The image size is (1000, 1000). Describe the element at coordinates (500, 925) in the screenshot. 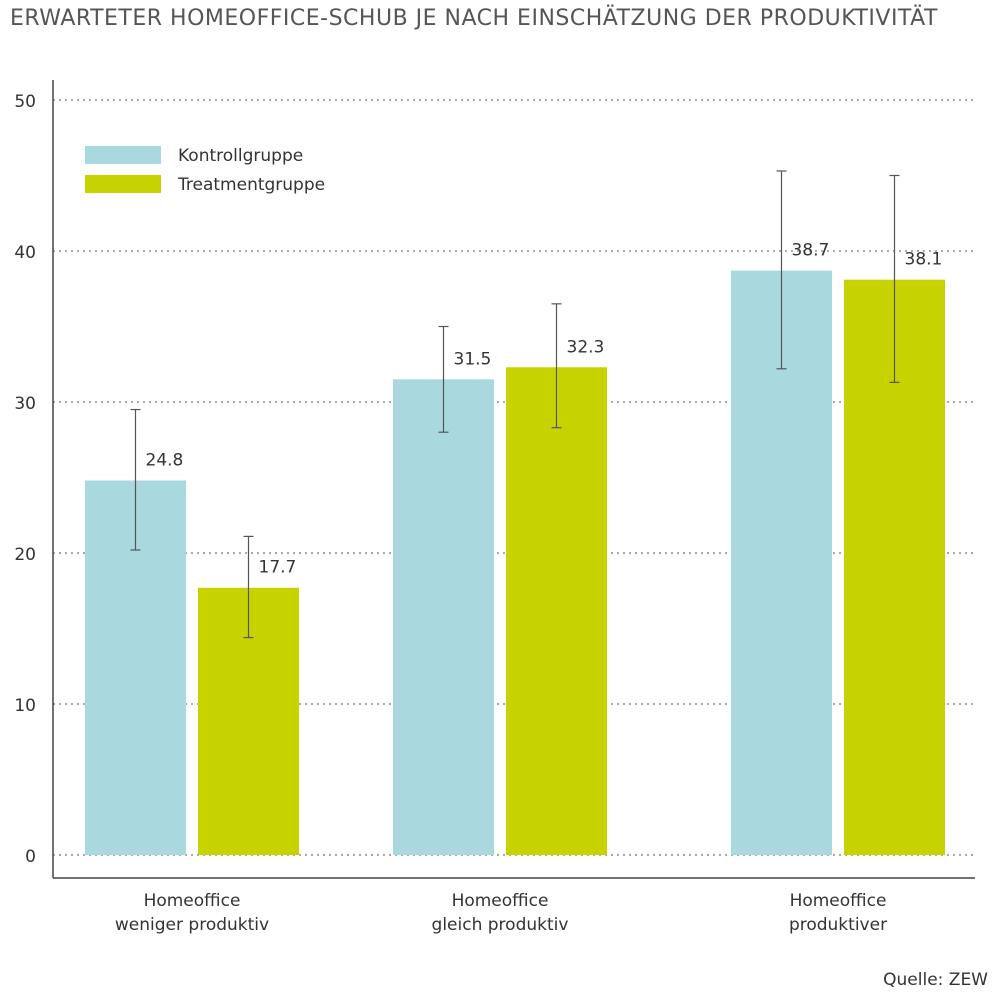

I see `x-tick-label: gleich produktiv` at that location.